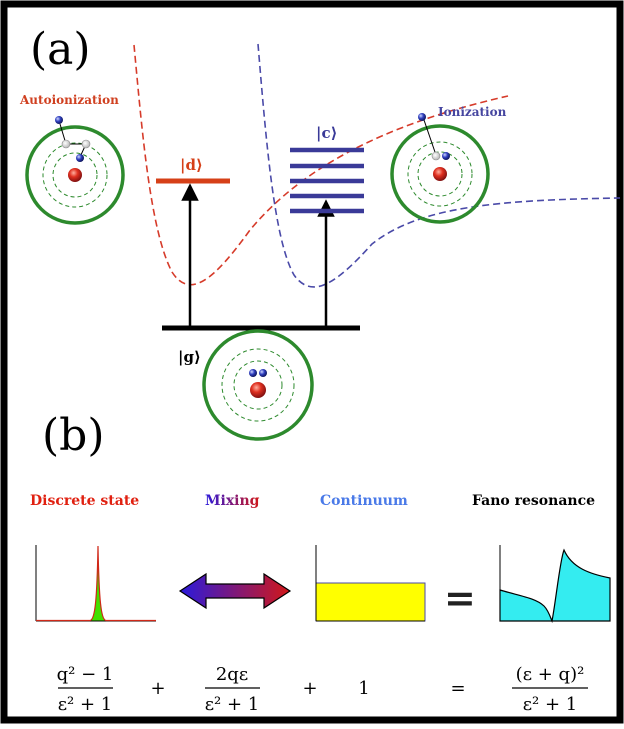 The height and width of the screenshot is (729, 624). I want to click on term2-numerator: 2qε, so click(232, 674).